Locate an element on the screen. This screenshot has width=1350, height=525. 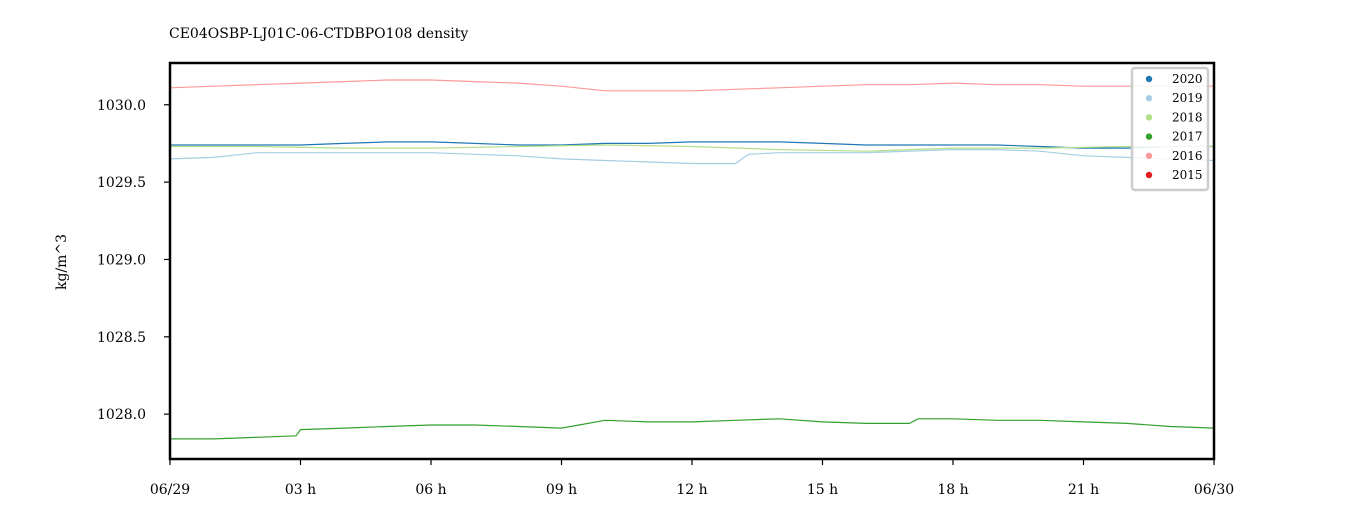
legend-label-2015: 2015 is located at coordinates (1187, 175).